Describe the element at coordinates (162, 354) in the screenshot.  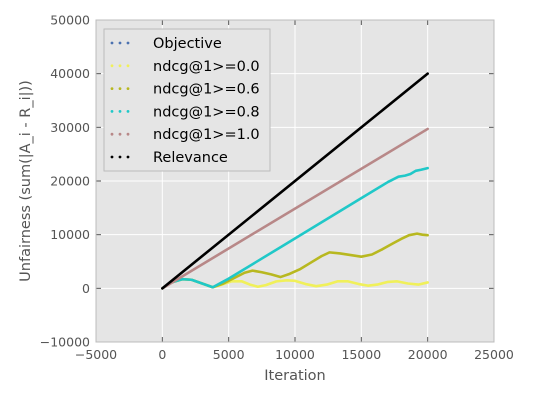
I see `x-tick-label: 0` at that location.